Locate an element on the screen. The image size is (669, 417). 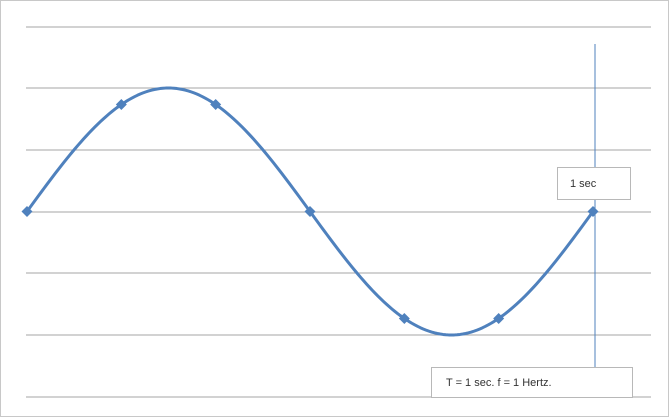
frequency-annotation: T = 1 sec. f = 1 Hertz. is located at coordinates (532, 382).